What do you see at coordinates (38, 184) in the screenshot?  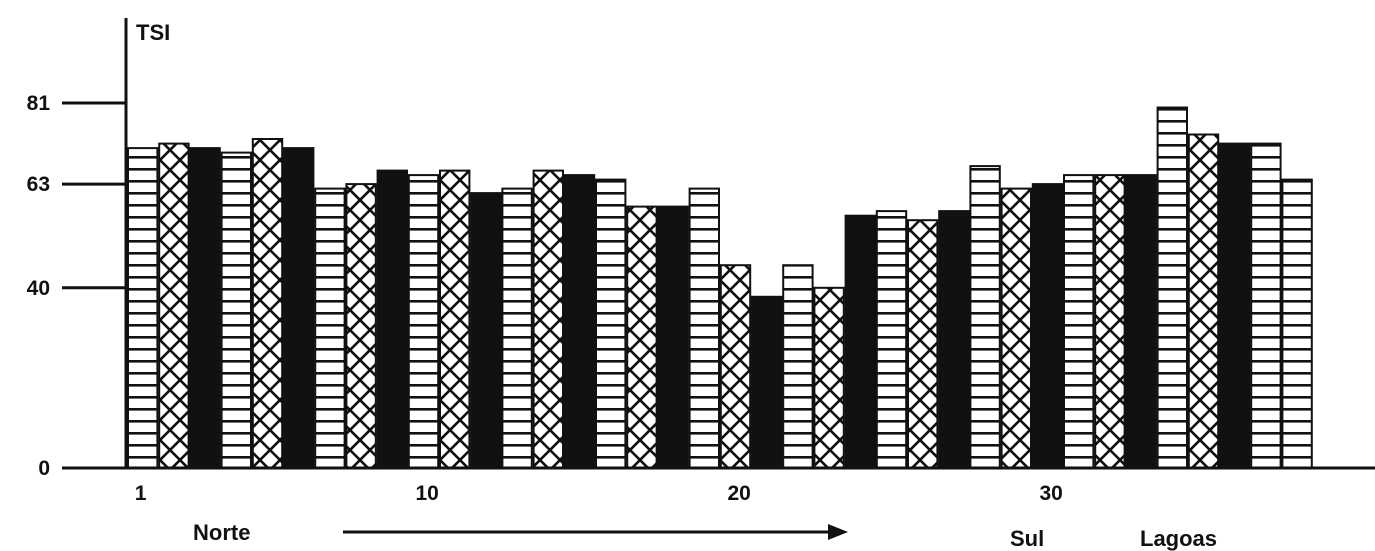 I see `y-tick-label-63: 63` at bounding box center [38, 184].